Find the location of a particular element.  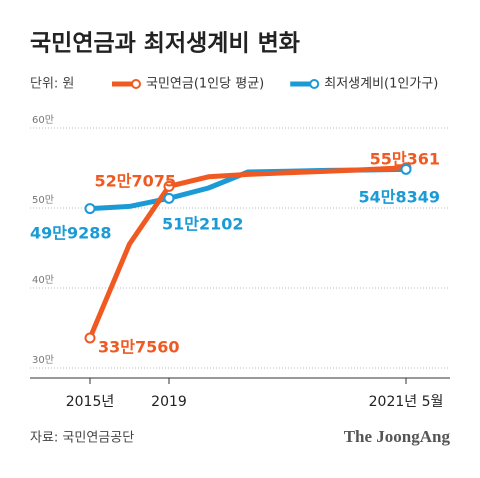

y-tick-label: 50만 is located at coordinates (43, 200).